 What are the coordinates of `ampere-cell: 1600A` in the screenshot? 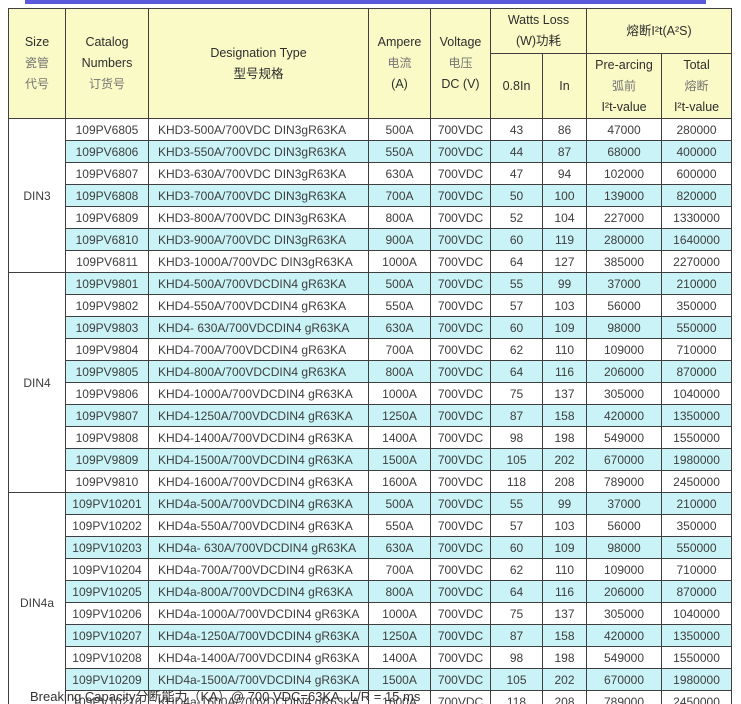 It's located at (399, 481).